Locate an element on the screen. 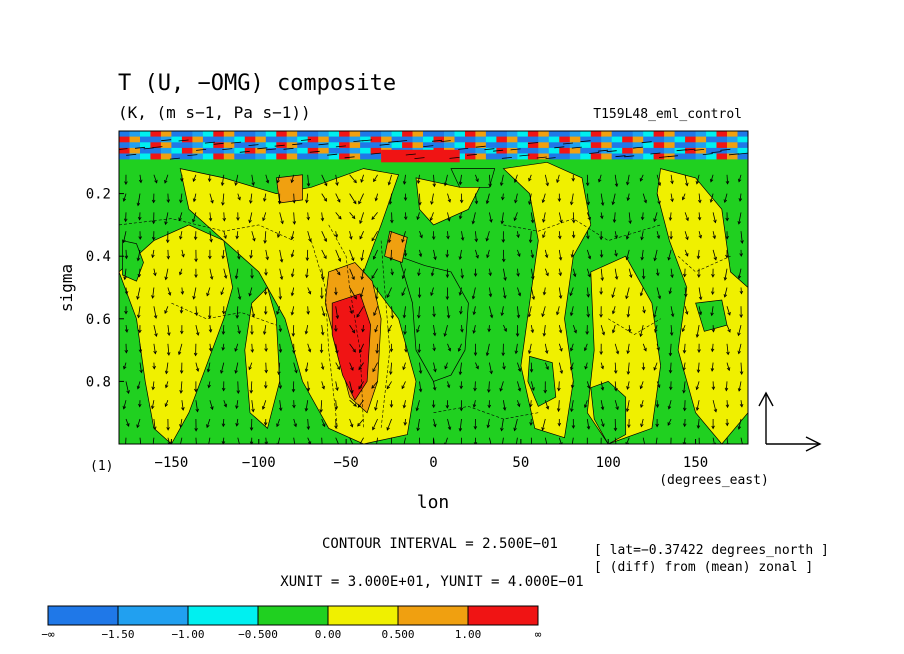  colorbar-label: 0.500 is located at coordinates (397, 634).